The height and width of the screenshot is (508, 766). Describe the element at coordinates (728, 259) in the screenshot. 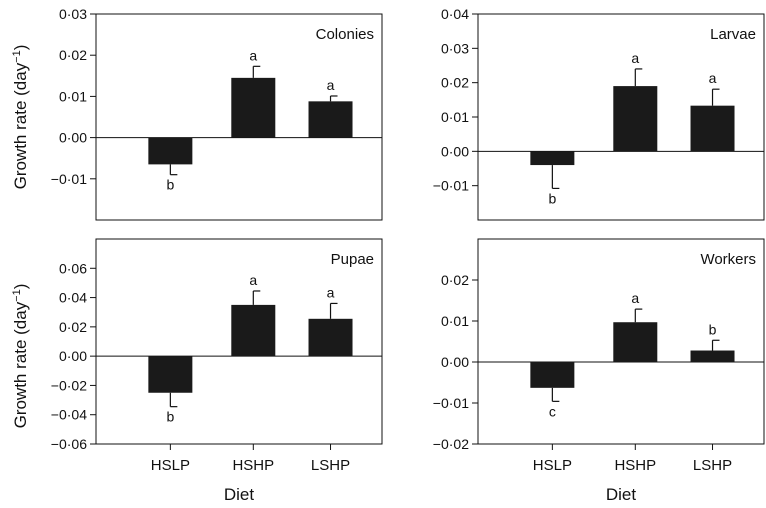

I see `panel-label: Workers` at that location.